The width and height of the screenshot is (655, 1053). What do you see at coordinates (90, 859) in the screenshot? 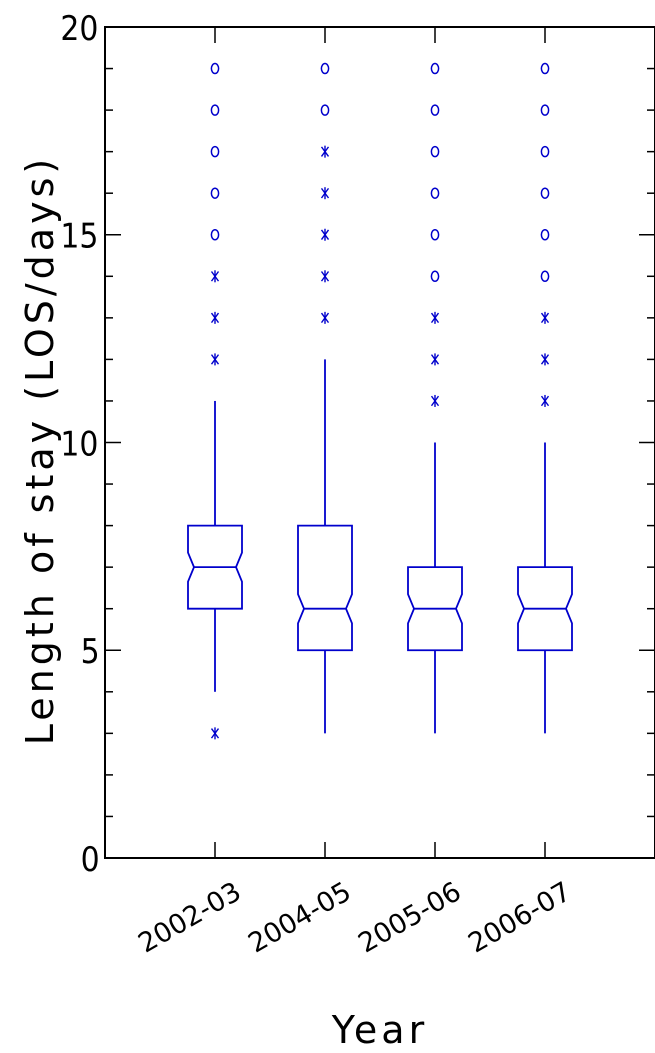
I see `y-tick-label: 0` at bounding box center [90, 859].